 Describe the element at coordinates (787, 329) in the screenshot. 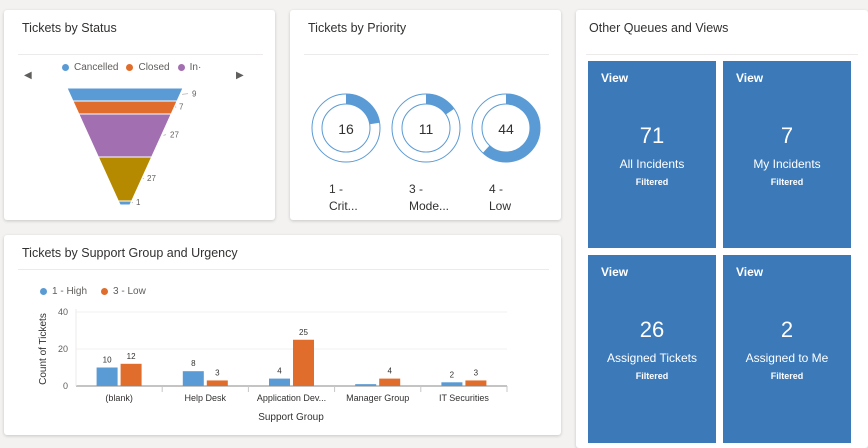

I see `tile-count: 2` at that location.